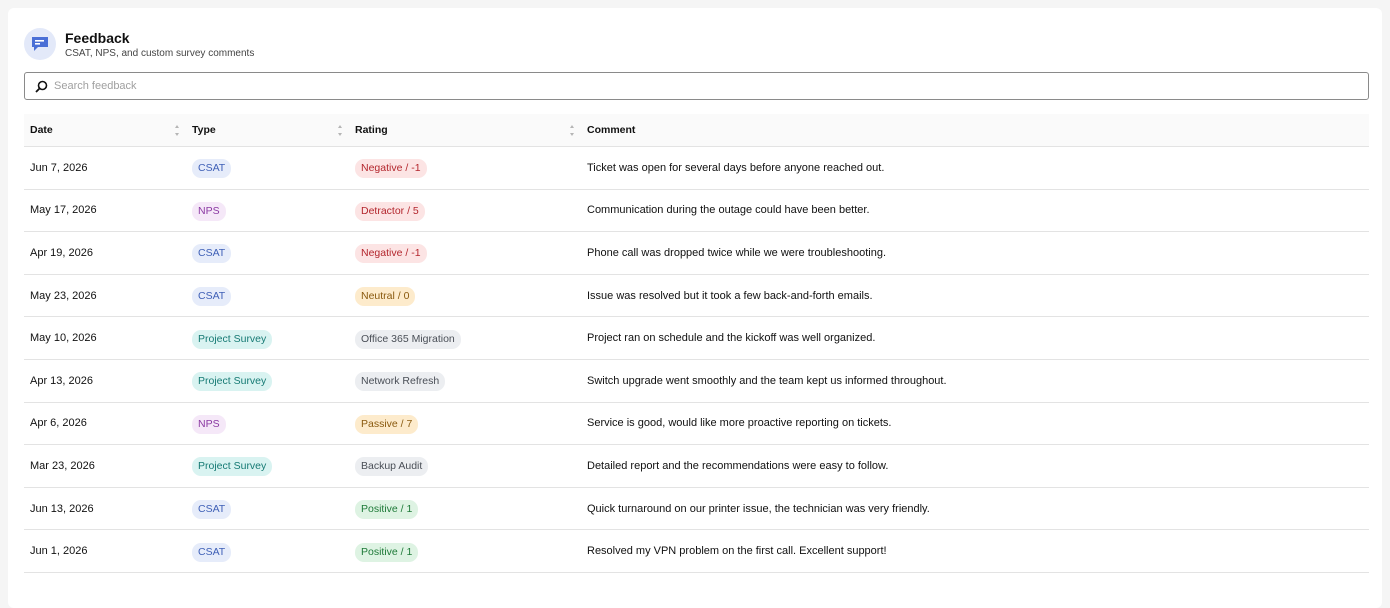 This screenshot has height=608, width=1390. Describe the element at coordinates (59, 167) in the screenshot. I see `date-text: Jun 7, 2026` at that location.